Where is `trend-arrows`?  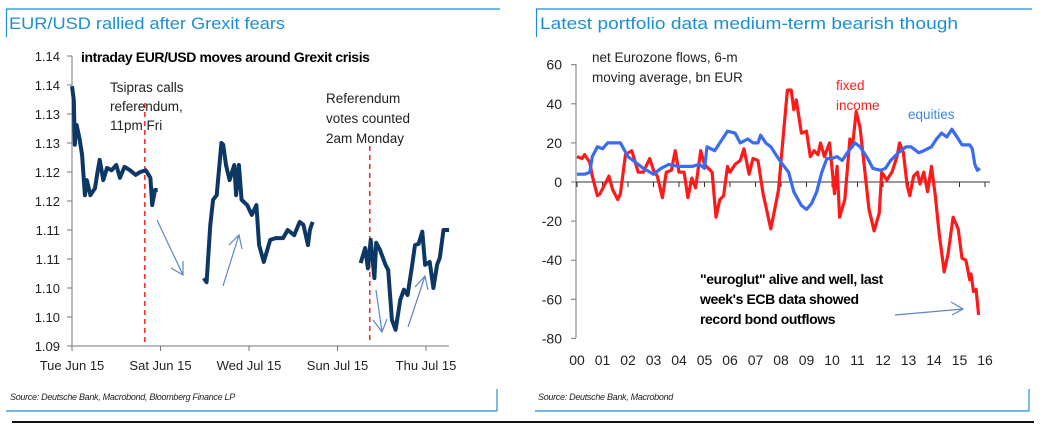 trend-arrows is located at coordinates (292, 276).